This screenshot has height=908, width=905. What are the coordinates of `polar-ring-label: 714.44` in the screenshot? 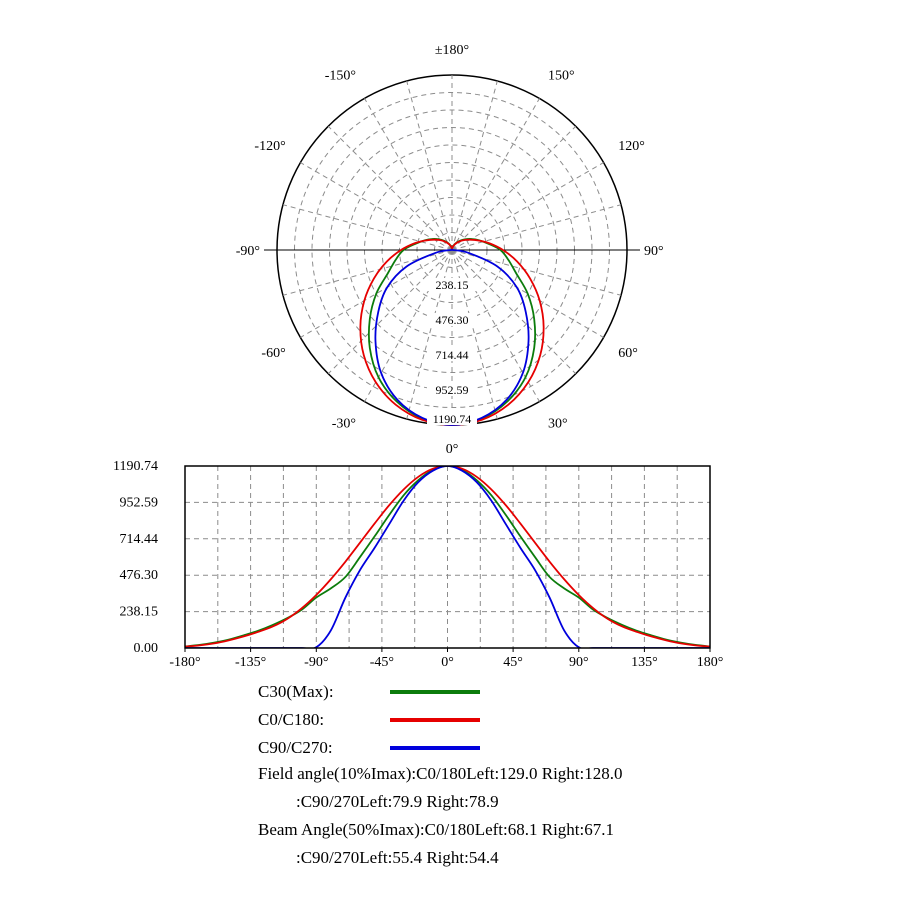 It's located at (452, 355).